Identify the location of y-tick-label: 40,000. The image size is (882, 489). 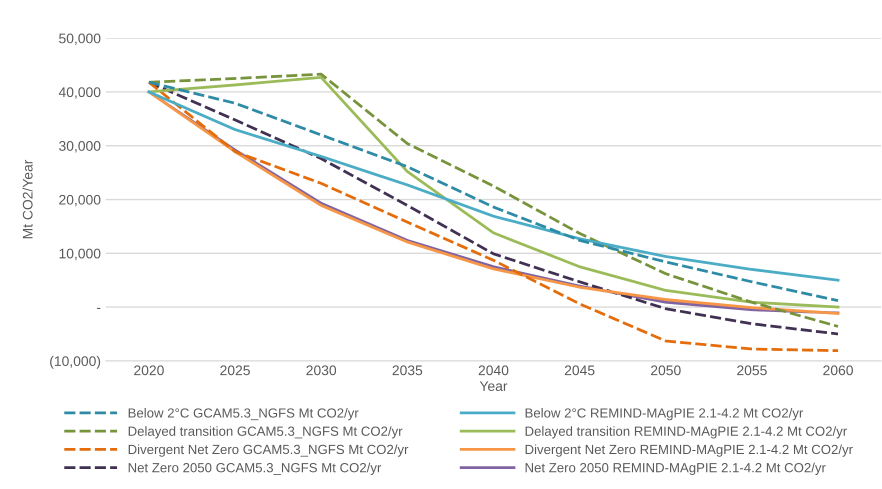
(79, 93).